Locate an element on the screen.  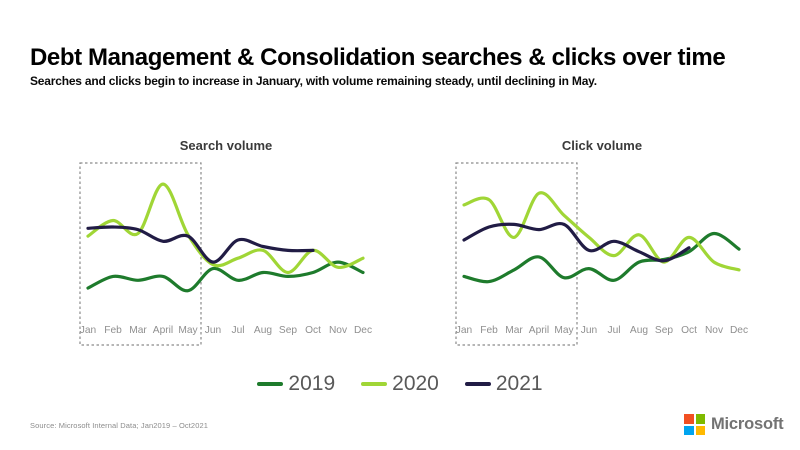
ms-logo-square-red is located at coordinates (689, 419).